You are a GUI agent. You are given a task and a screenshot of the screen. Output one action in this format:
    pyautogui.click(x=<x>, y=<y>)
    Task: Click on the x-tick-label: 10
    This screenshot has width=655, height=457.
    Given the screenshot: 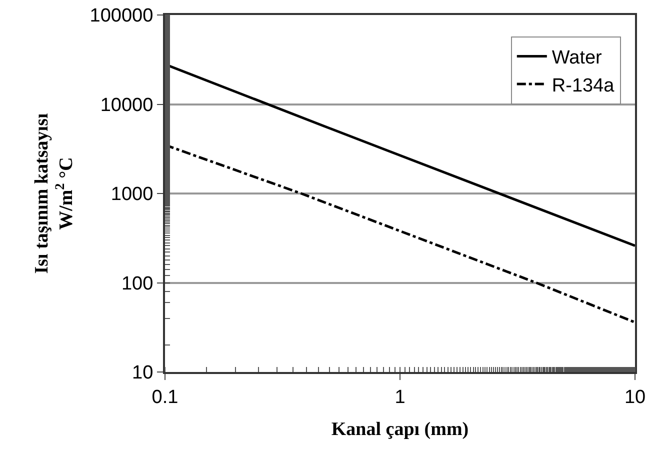 What is the action you would take?
    pyautogui.click(x=635, y=397)
    